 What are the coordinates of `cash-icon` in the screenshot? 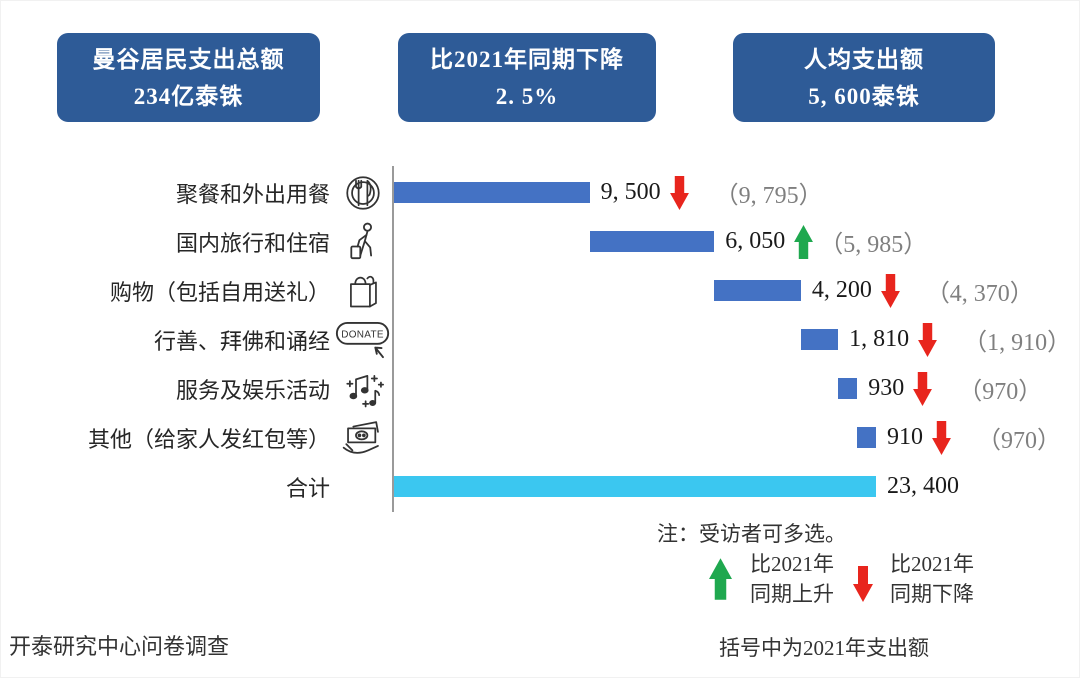 It's located at (363, 437).